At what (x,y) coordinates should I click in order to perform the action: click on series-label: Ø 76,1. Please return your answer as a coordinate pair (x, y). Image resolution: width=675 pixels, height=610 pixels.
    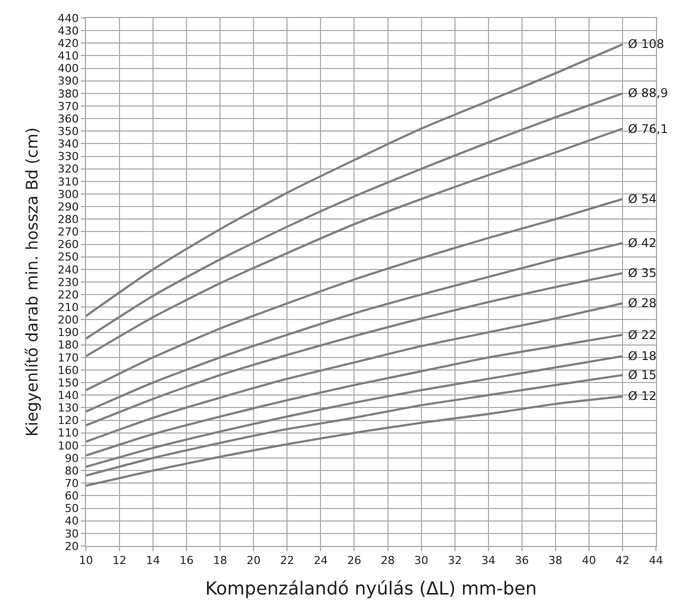
    Looking at the image, I should click on (648, 129).